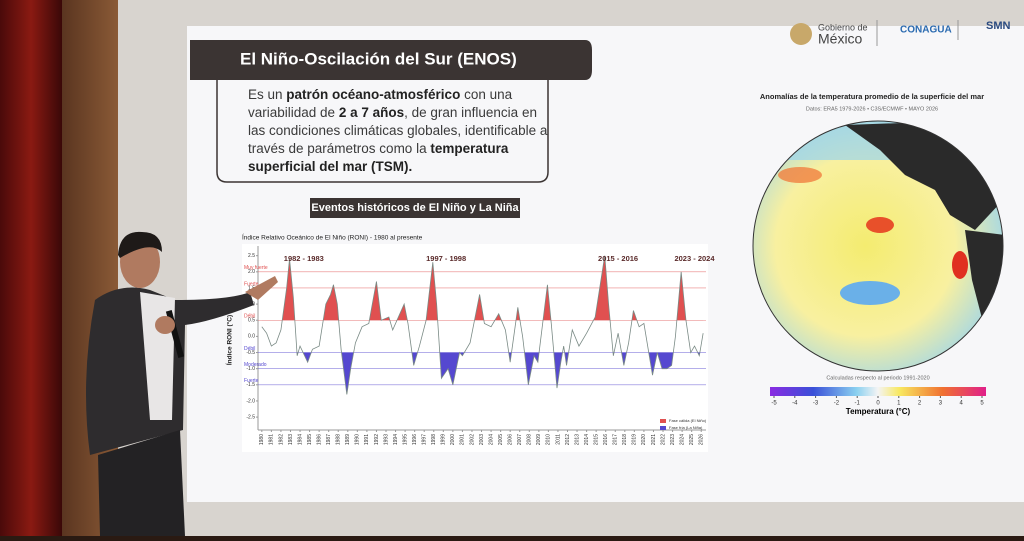  What do you see at coordinates (319, 439) in the screenshot?
I see `x-tick-label: 1986` at bounding box center [319, 439].